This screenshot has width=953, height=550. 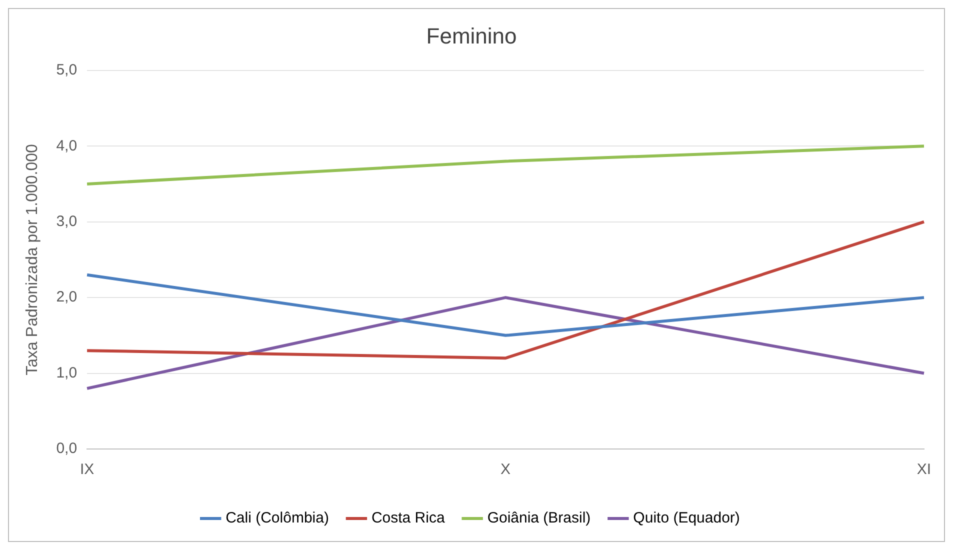 What do you see at coordinates (924, 469) in the screenshot?
I see `x-tick-label: XI` at bounding box center [924, 469].